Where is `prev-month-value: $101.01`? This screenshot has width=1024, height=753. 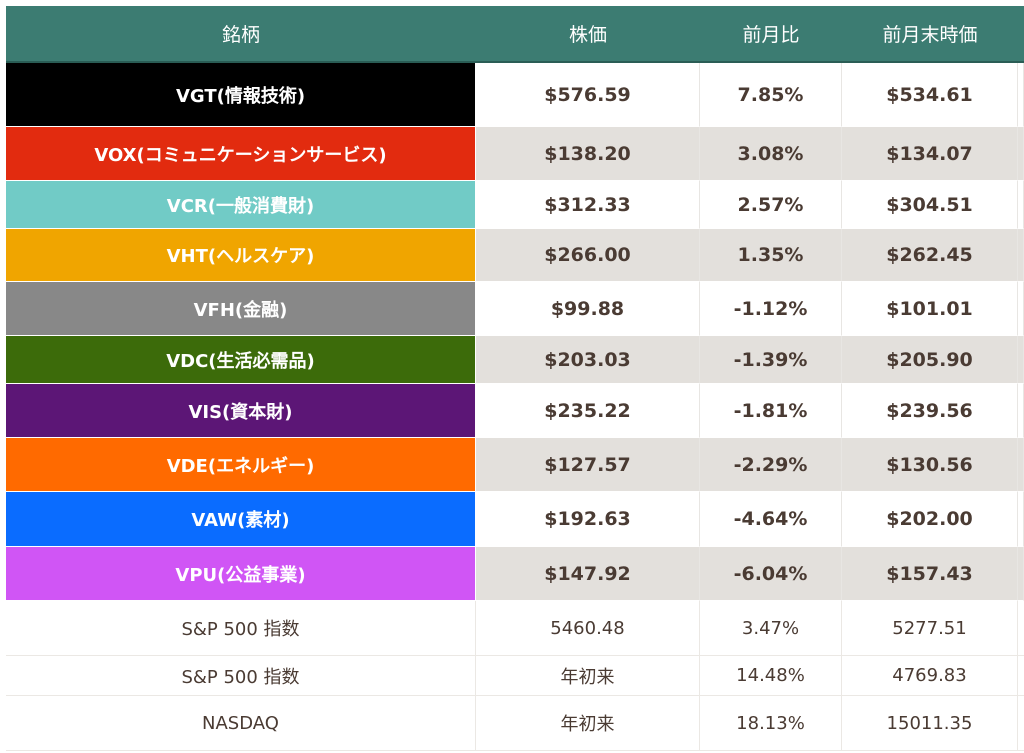
prev-month-value: $101.01 is located at coordinates (930, 309).